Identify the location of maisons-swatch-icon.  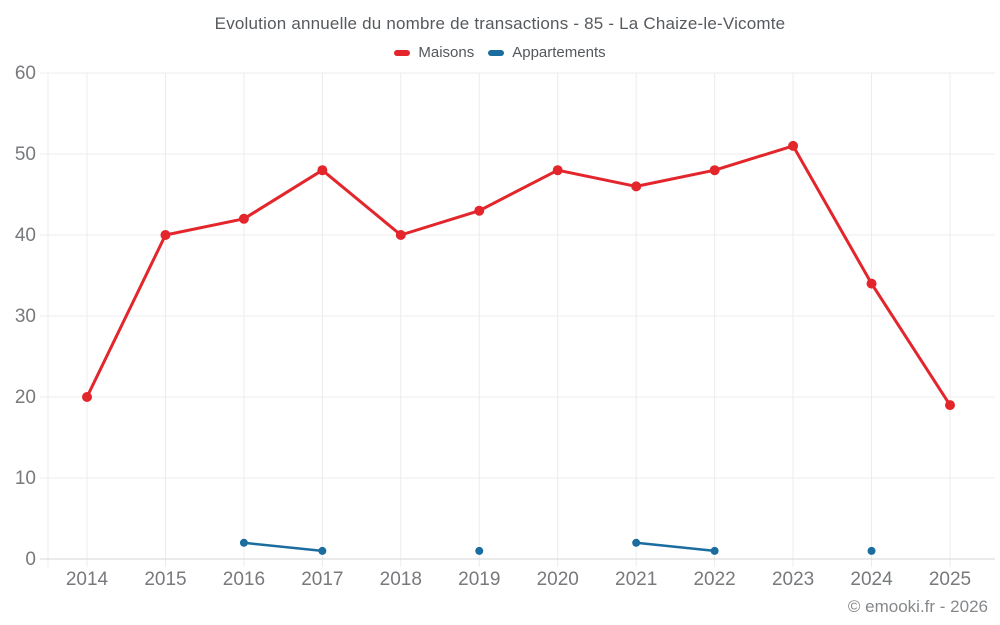
(402, 52).